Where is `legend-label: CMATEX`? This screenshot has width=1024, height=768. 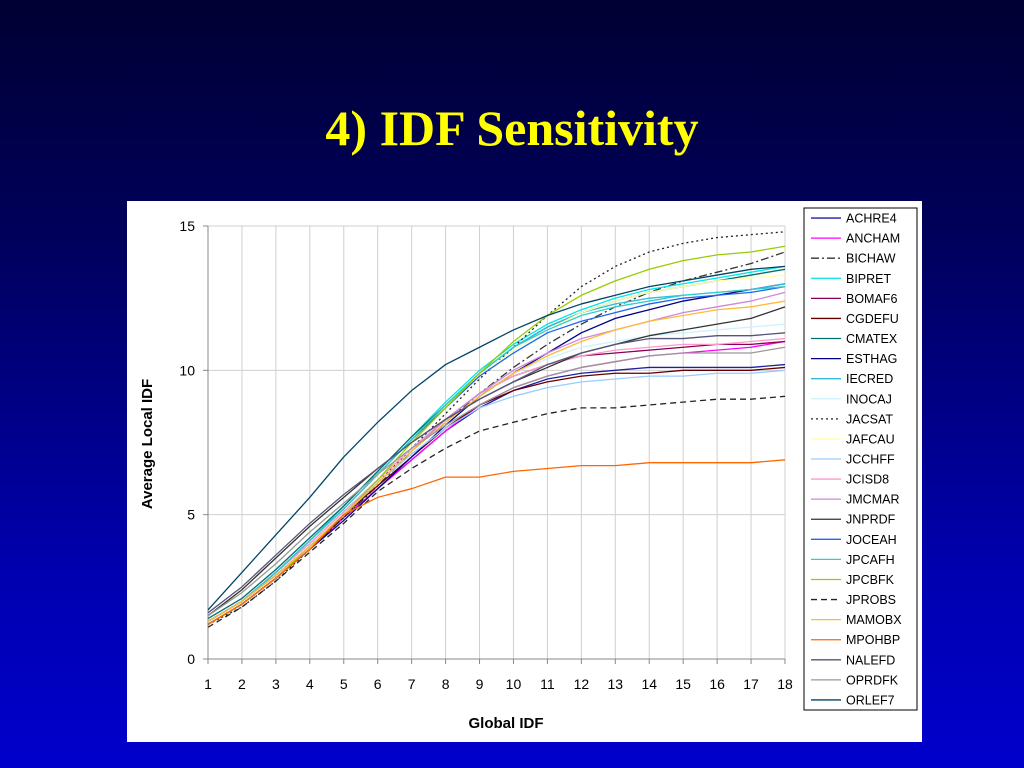
legend-label: CMATEX is located at coordinates (872, 339).